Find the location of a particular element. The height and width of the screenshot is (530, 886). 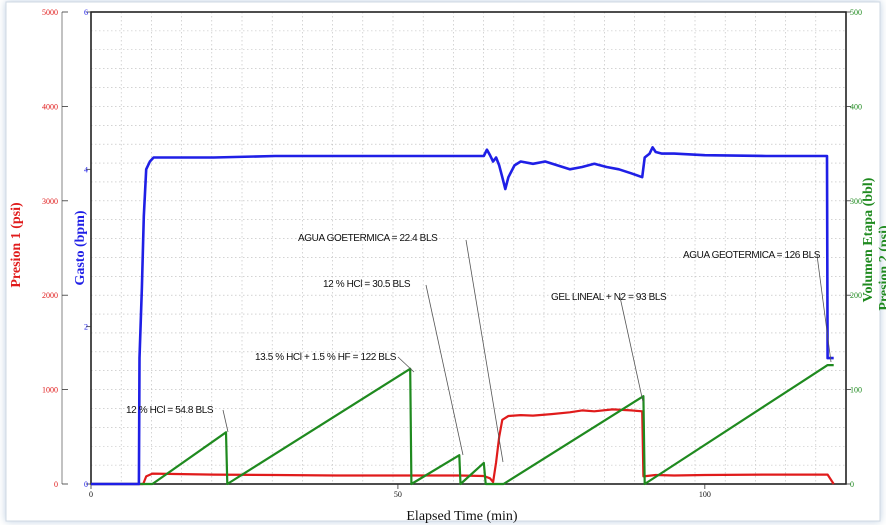

annotation-label: GEL LINEAL + N2 = 93 BLS is located at coordinates (609, 297).